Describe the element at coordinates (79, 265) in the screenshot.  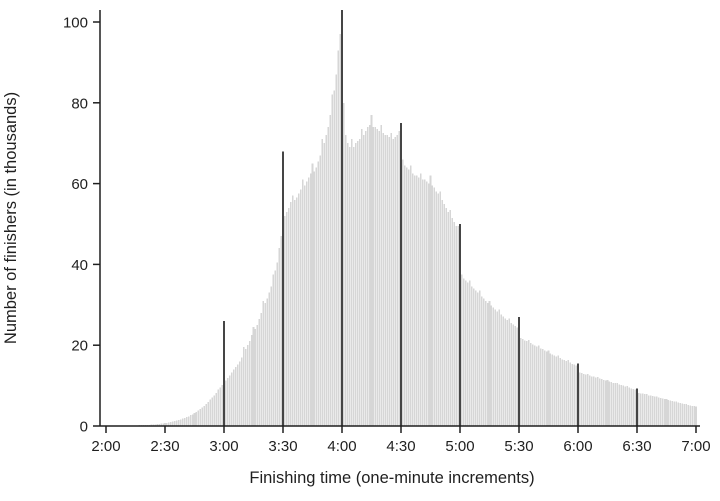
I see `y-tick-label: 40` at that location.